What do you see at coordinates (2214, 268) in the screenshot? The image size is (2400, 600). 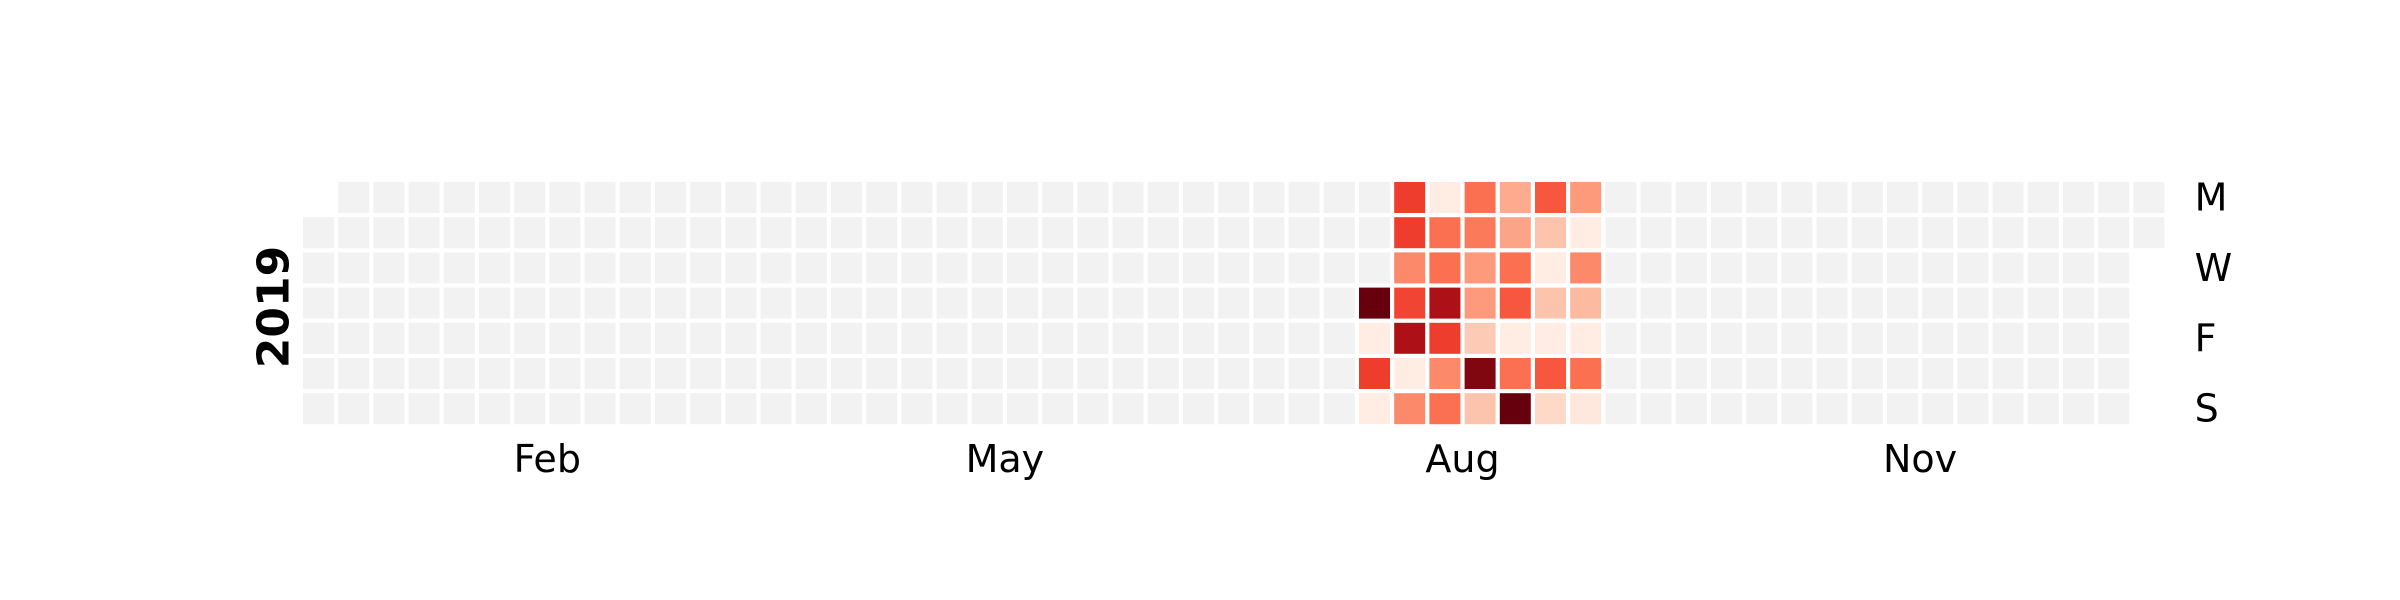 I see `day-label: W` at bounding box center [2214, 268].